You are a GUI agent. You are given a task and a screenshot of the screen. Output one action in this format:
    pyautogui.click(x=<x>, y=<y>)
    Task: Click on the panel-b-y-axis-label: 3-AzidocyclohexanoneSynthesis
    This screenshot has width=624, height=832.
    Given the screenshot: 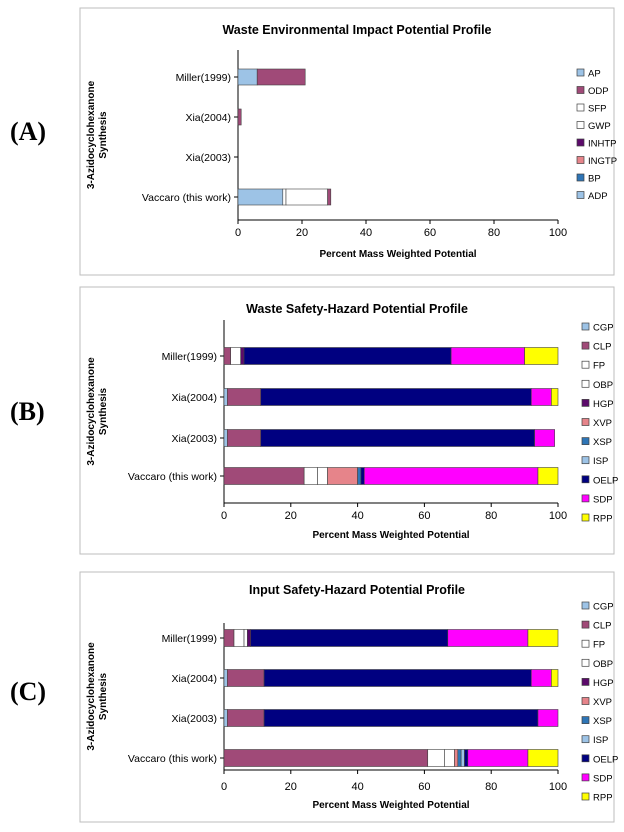 What is the action you would take?
    pyautogui.click(x=97, y=411)
    